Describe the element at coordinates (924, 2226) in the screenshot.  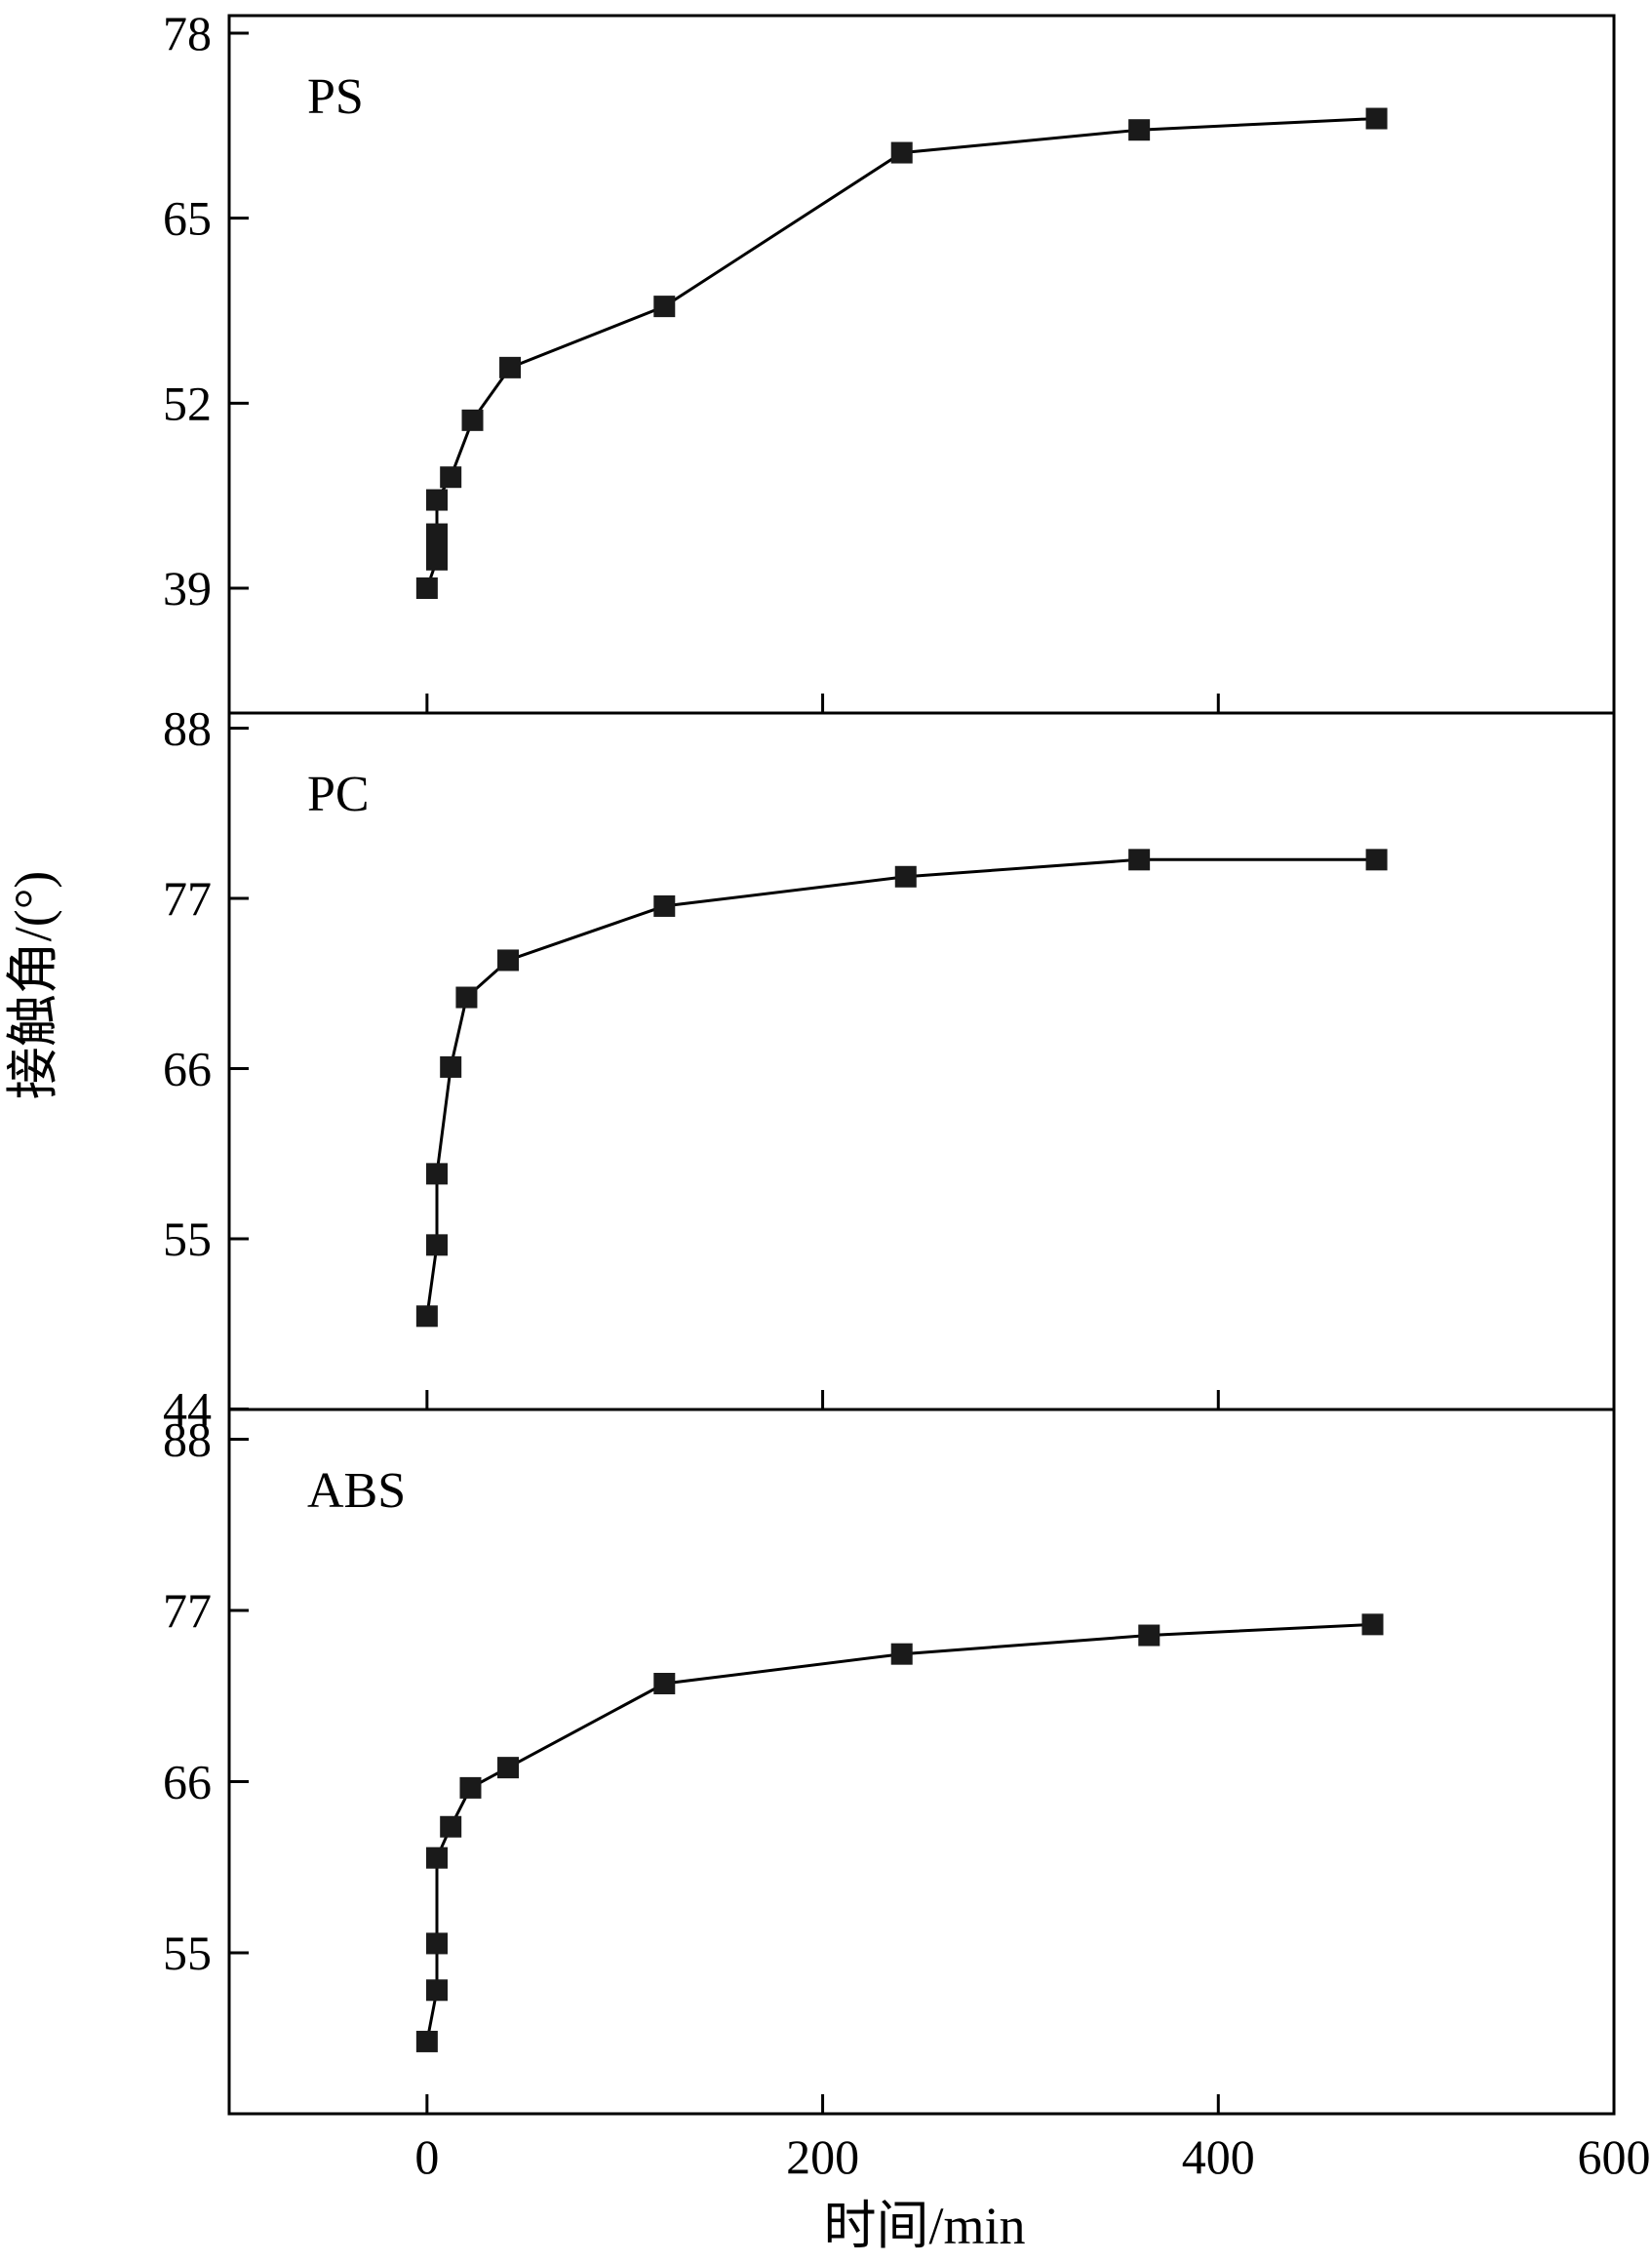
I see `x-axis-title: 时间/min` at that location.